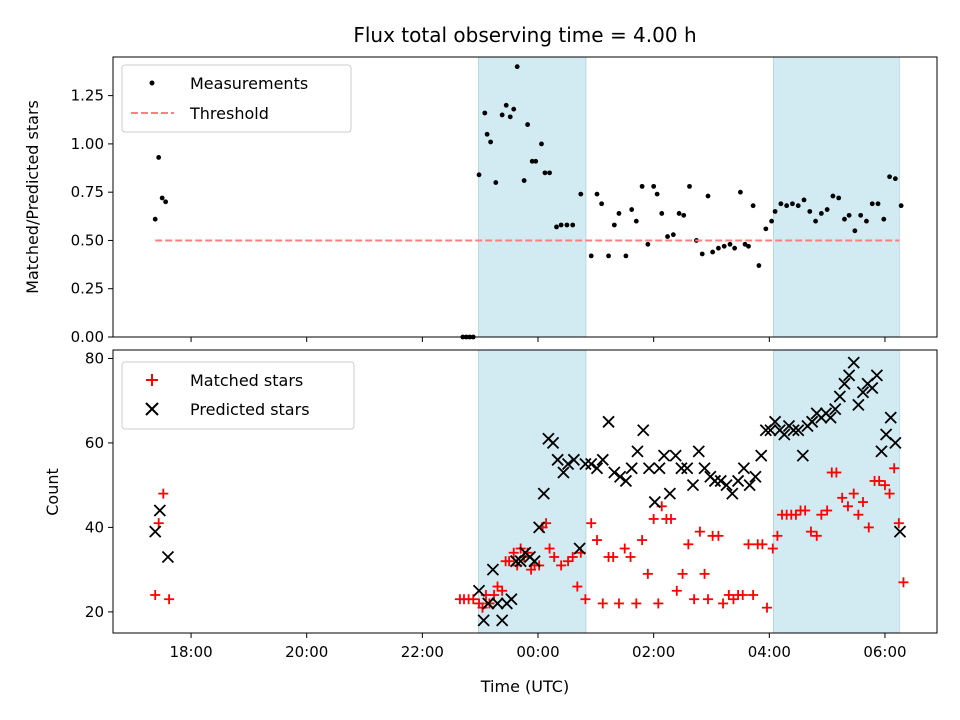  I want to click on legend-label-predicted-stars: Predicted stars, so click(250, 409).